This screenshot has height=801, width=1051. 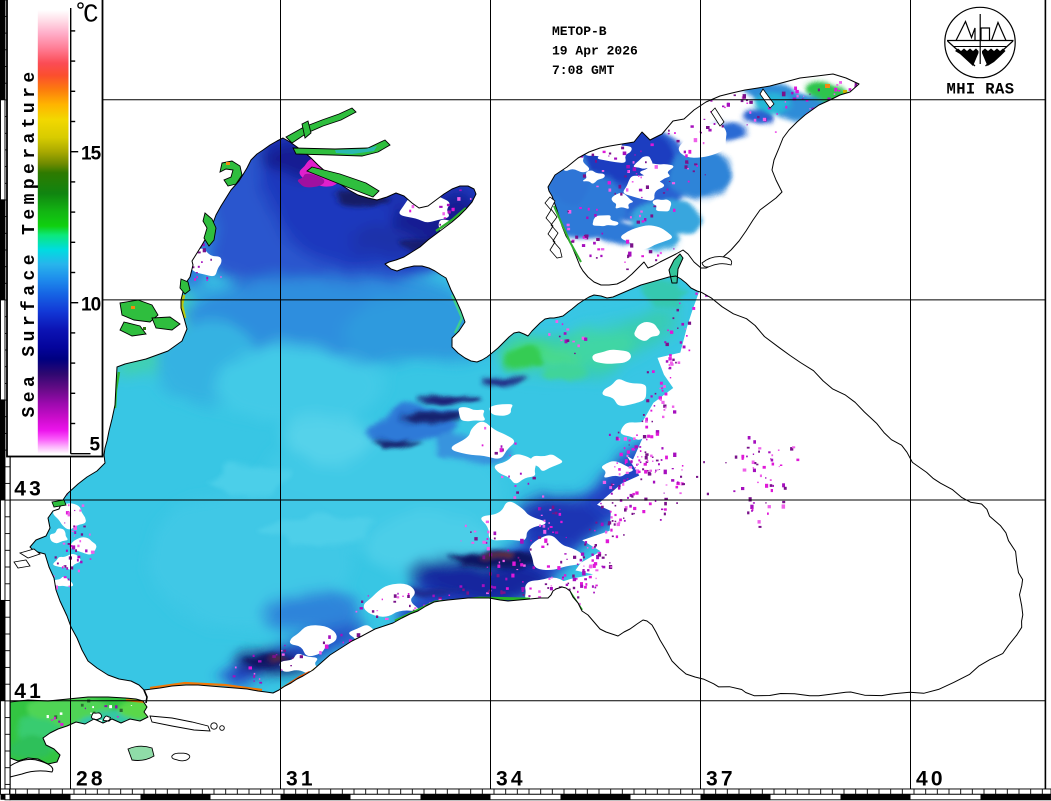 What do you see at coordinates (95, 445) in the screenshot?
I see `svg-text: 5` at bounding box center [95, 445].